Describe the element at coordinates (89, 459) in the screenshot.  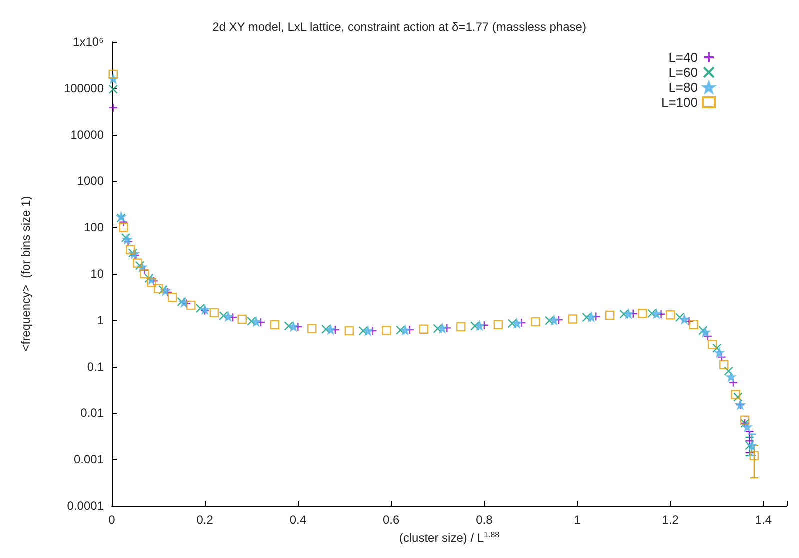
I see `y-tick-label: 0.001` at that location.